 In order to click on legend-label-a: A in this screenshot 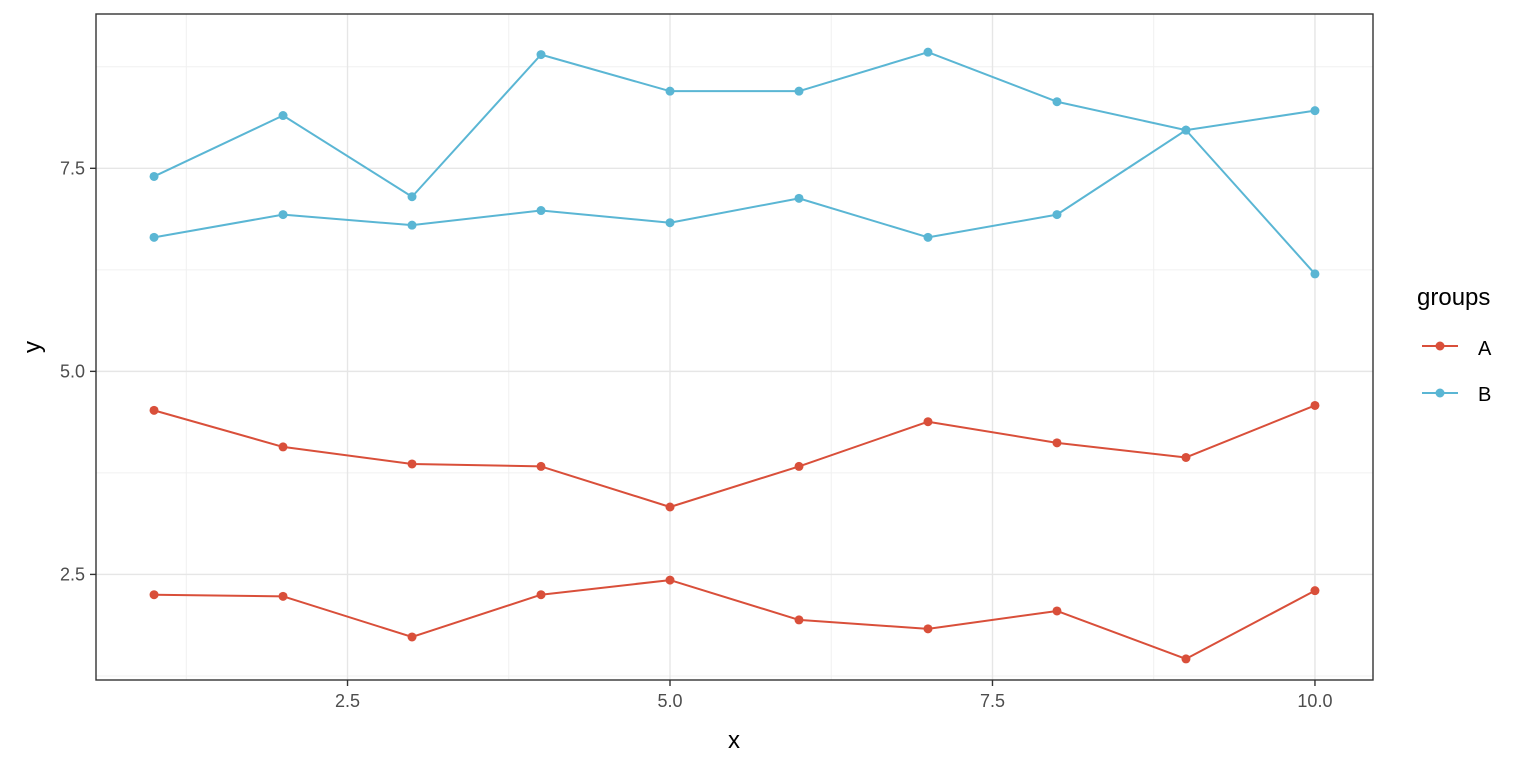, I will do `click(1485, 349)`.